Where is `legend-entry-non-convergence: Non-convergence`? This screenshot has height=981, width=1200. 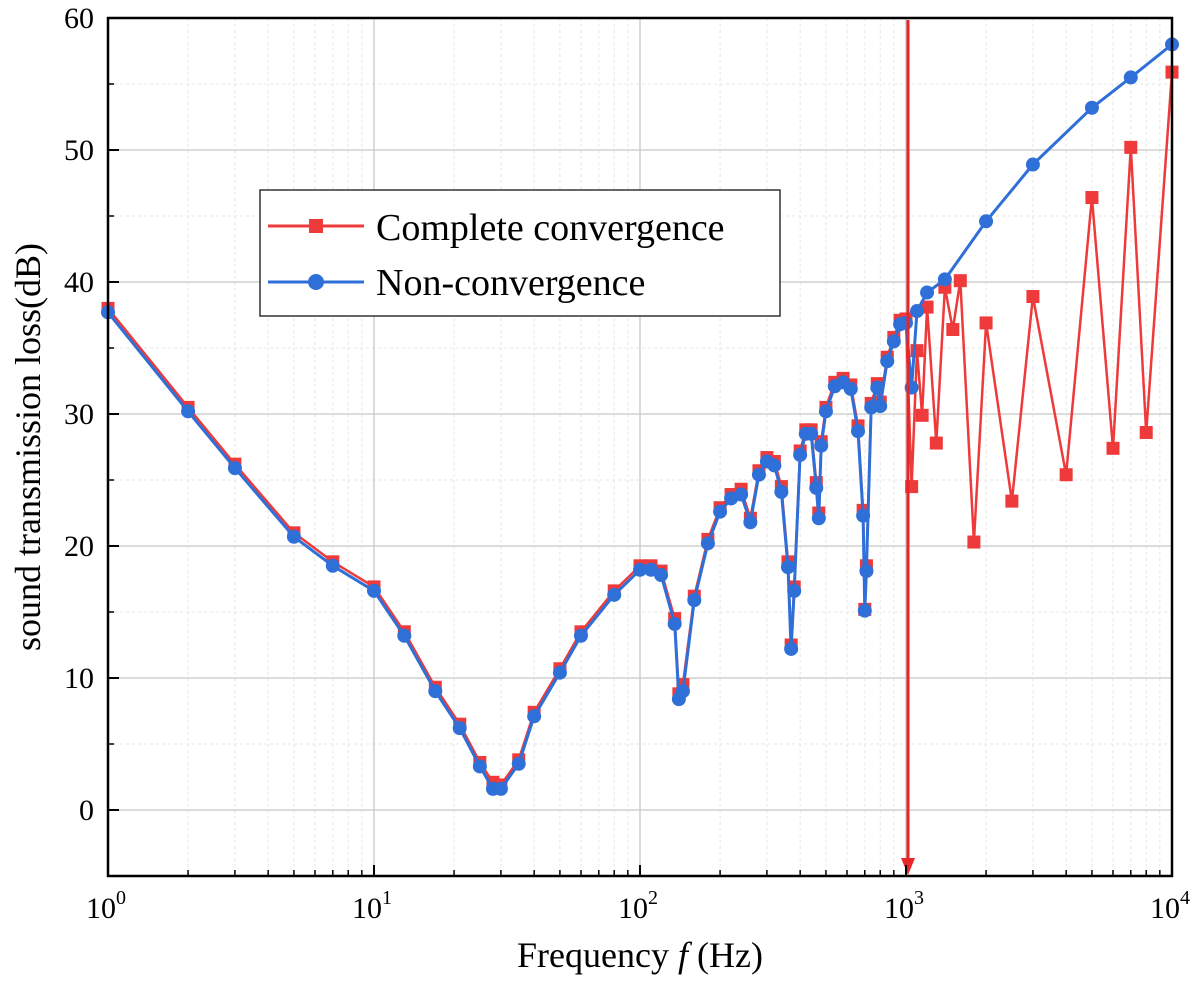 legend-entry-non-convergence: Non-convergence is located at coordinates (456, 283).